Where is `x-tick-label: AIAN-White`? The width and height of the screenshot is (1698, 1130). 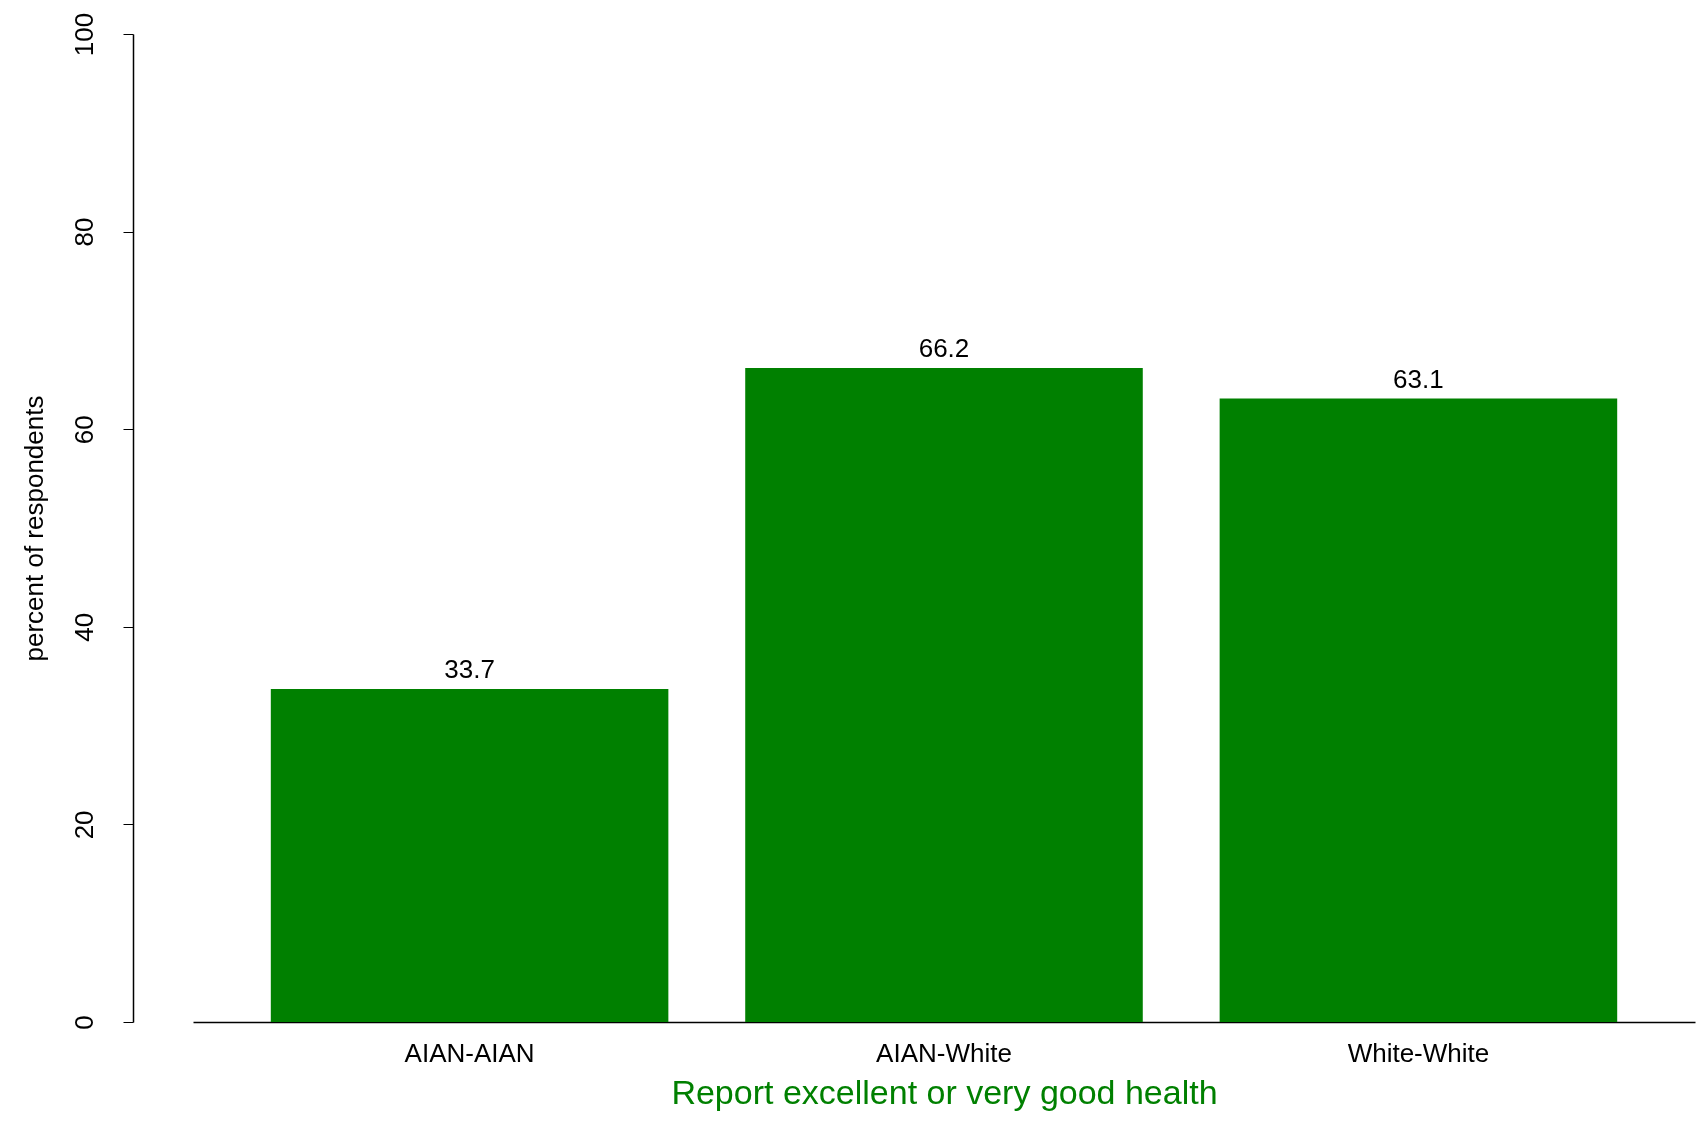 x-tick-label: AIAN-White is located at coordinates (944, 1052).